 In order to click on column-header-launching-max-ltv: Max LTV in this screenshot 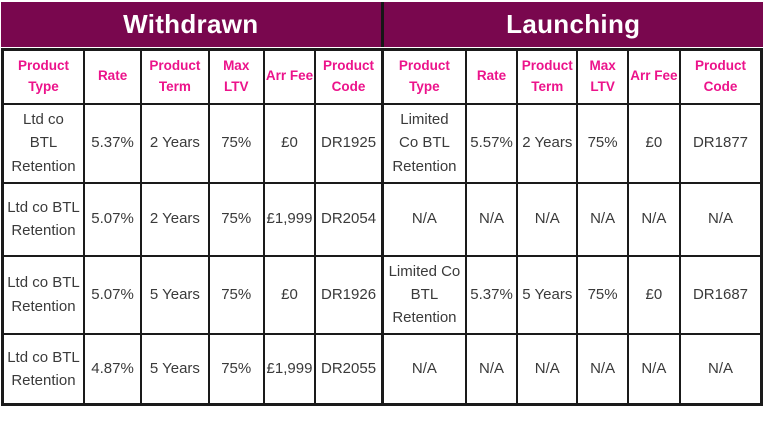, I will do `click(602, 76)`.